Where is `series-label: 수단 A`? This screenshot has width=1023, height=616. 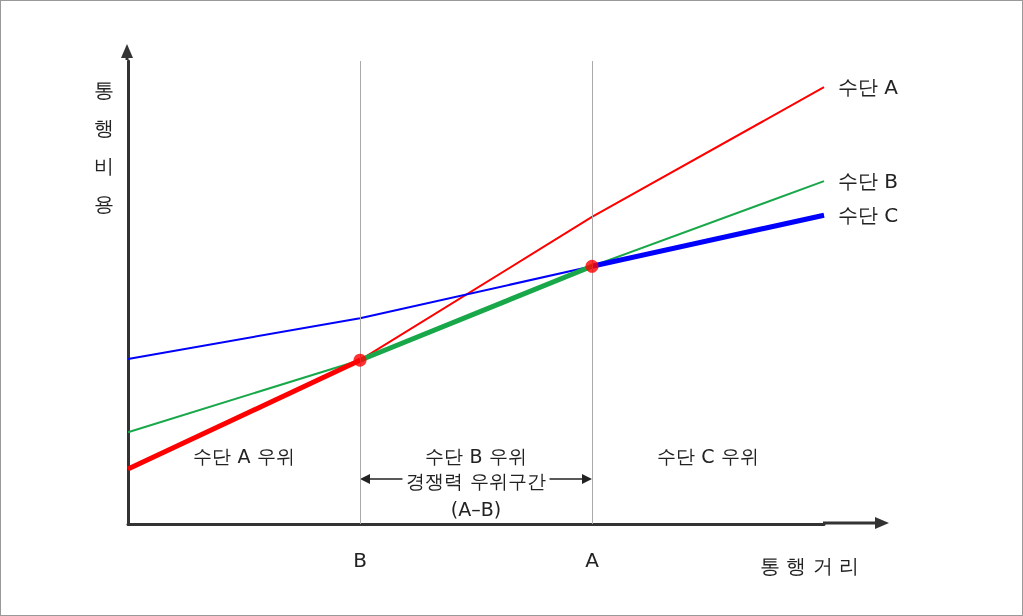
series-label: 수단 A is located at coordinates (868, 87).